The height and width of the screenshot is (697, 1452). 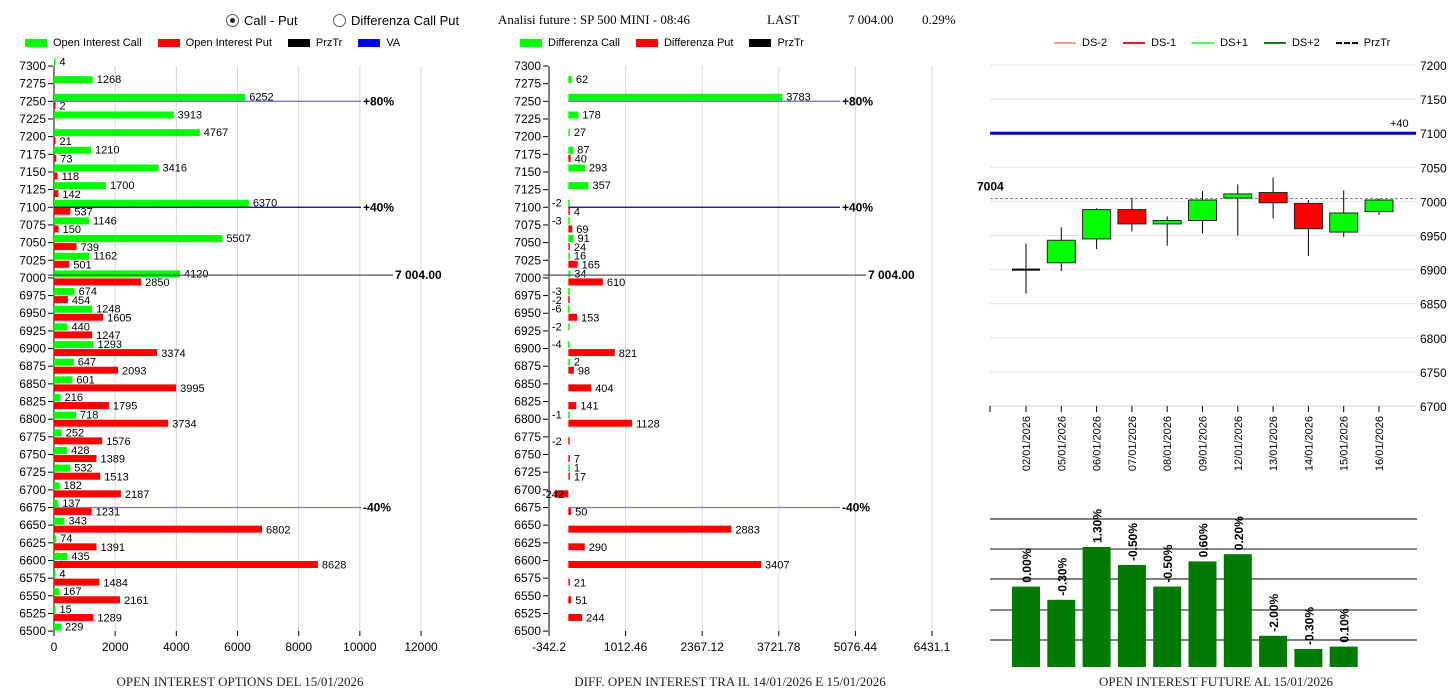 What do you see at coordinates (584, 43) in the screenshot?
I see `legend-label: Differenza Call` at bounding box center [584, 43].